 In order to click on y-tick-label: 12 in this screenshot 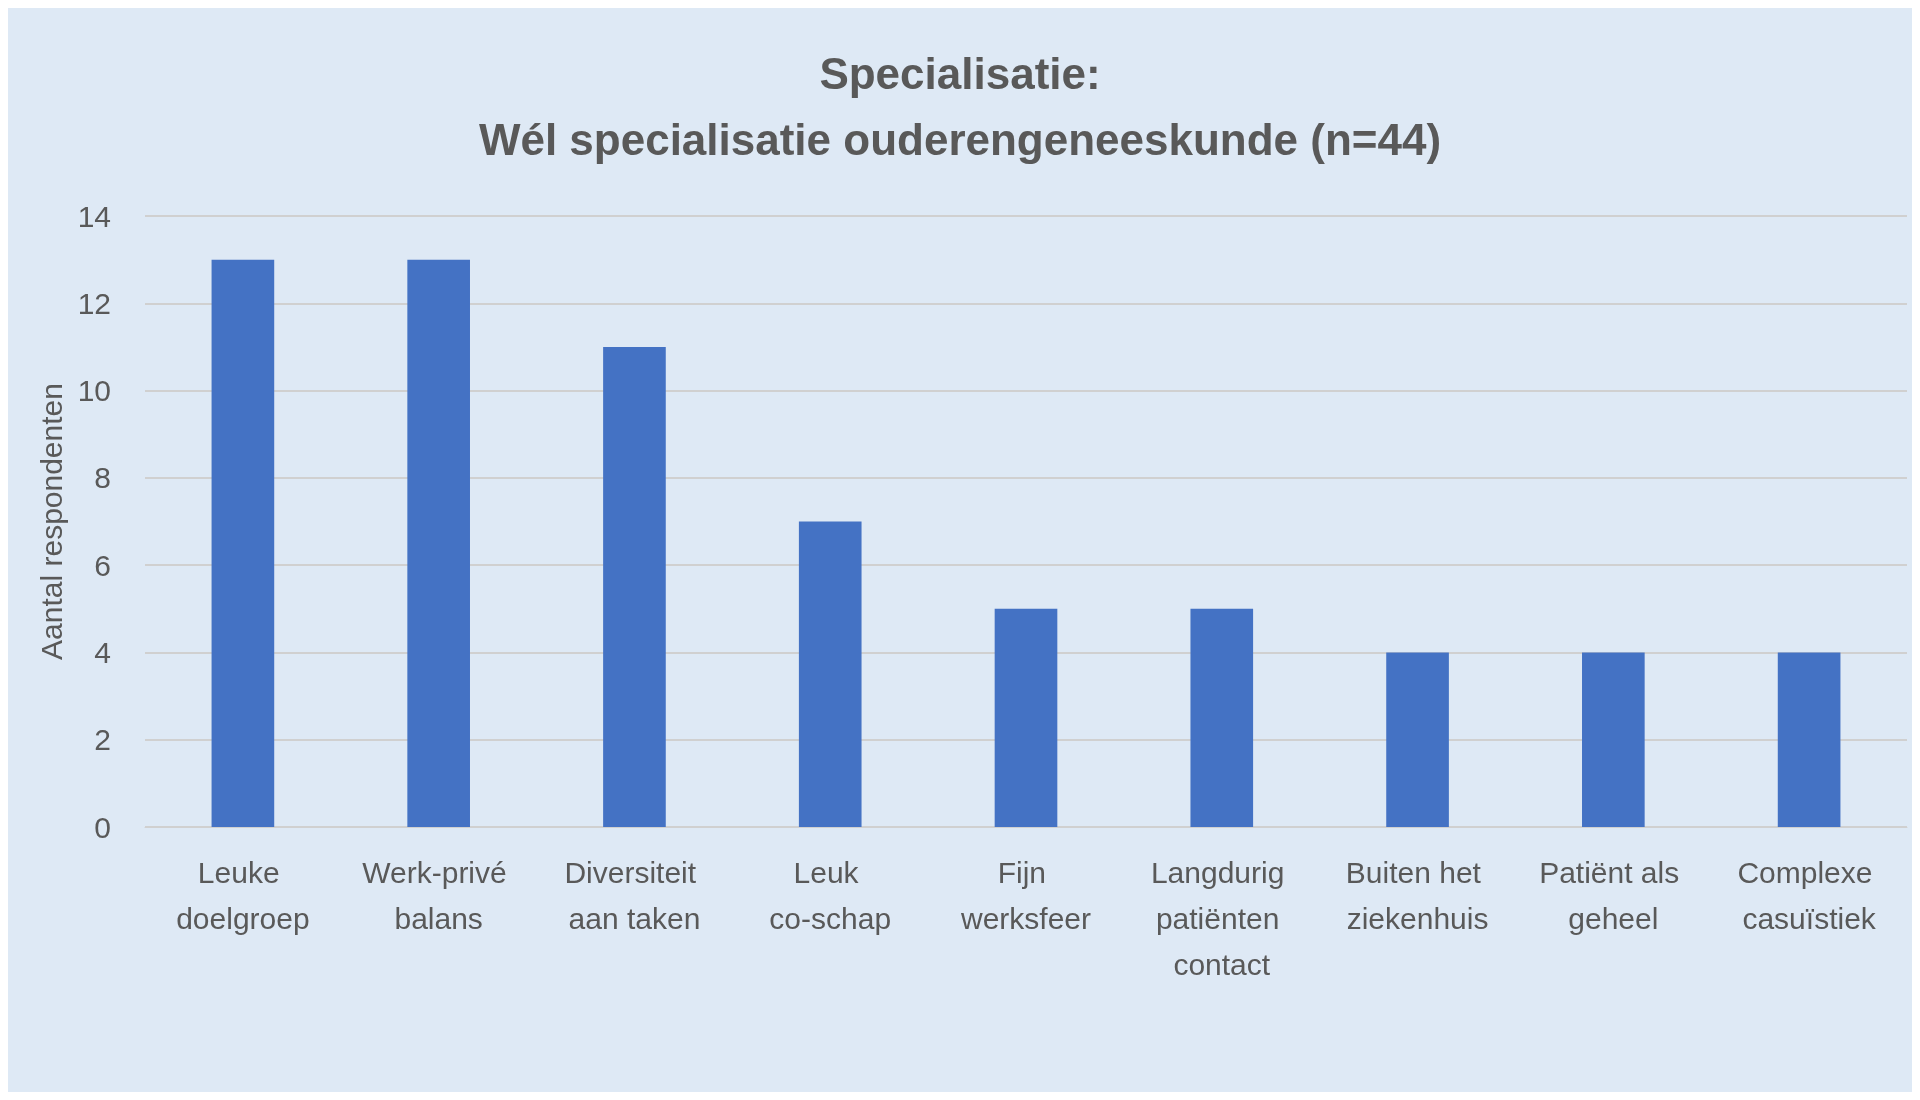, I will do `click(94, 303)`.